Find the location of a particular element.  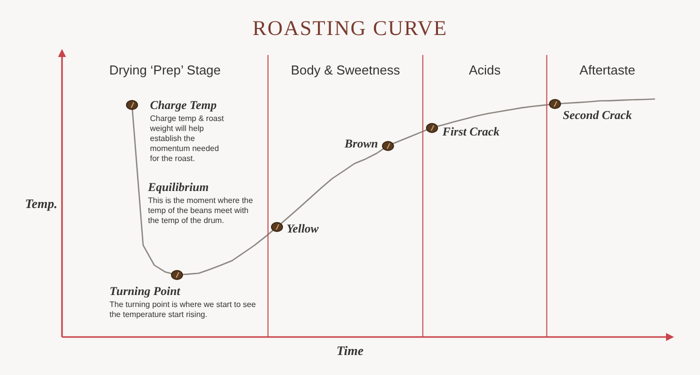

annotation: Second Crack is located at coordinates (597, 115).